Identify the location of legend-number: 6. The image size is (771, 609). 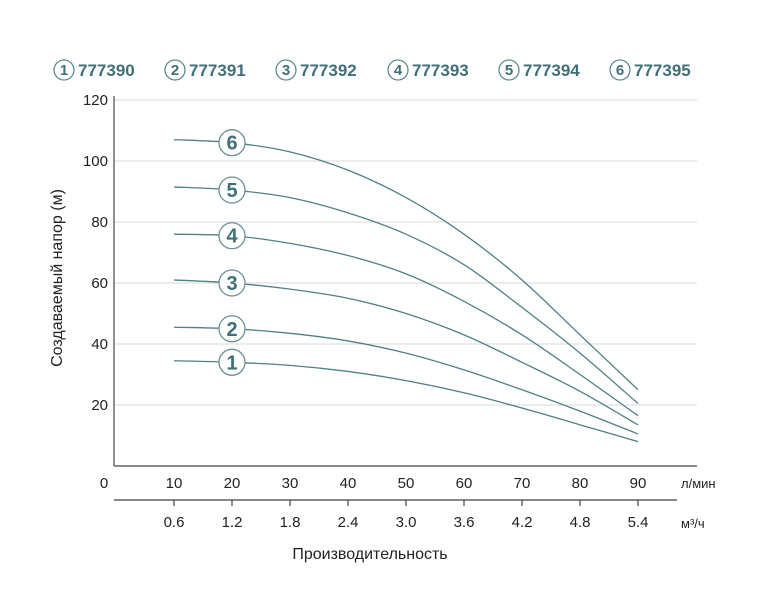
(620, 70).